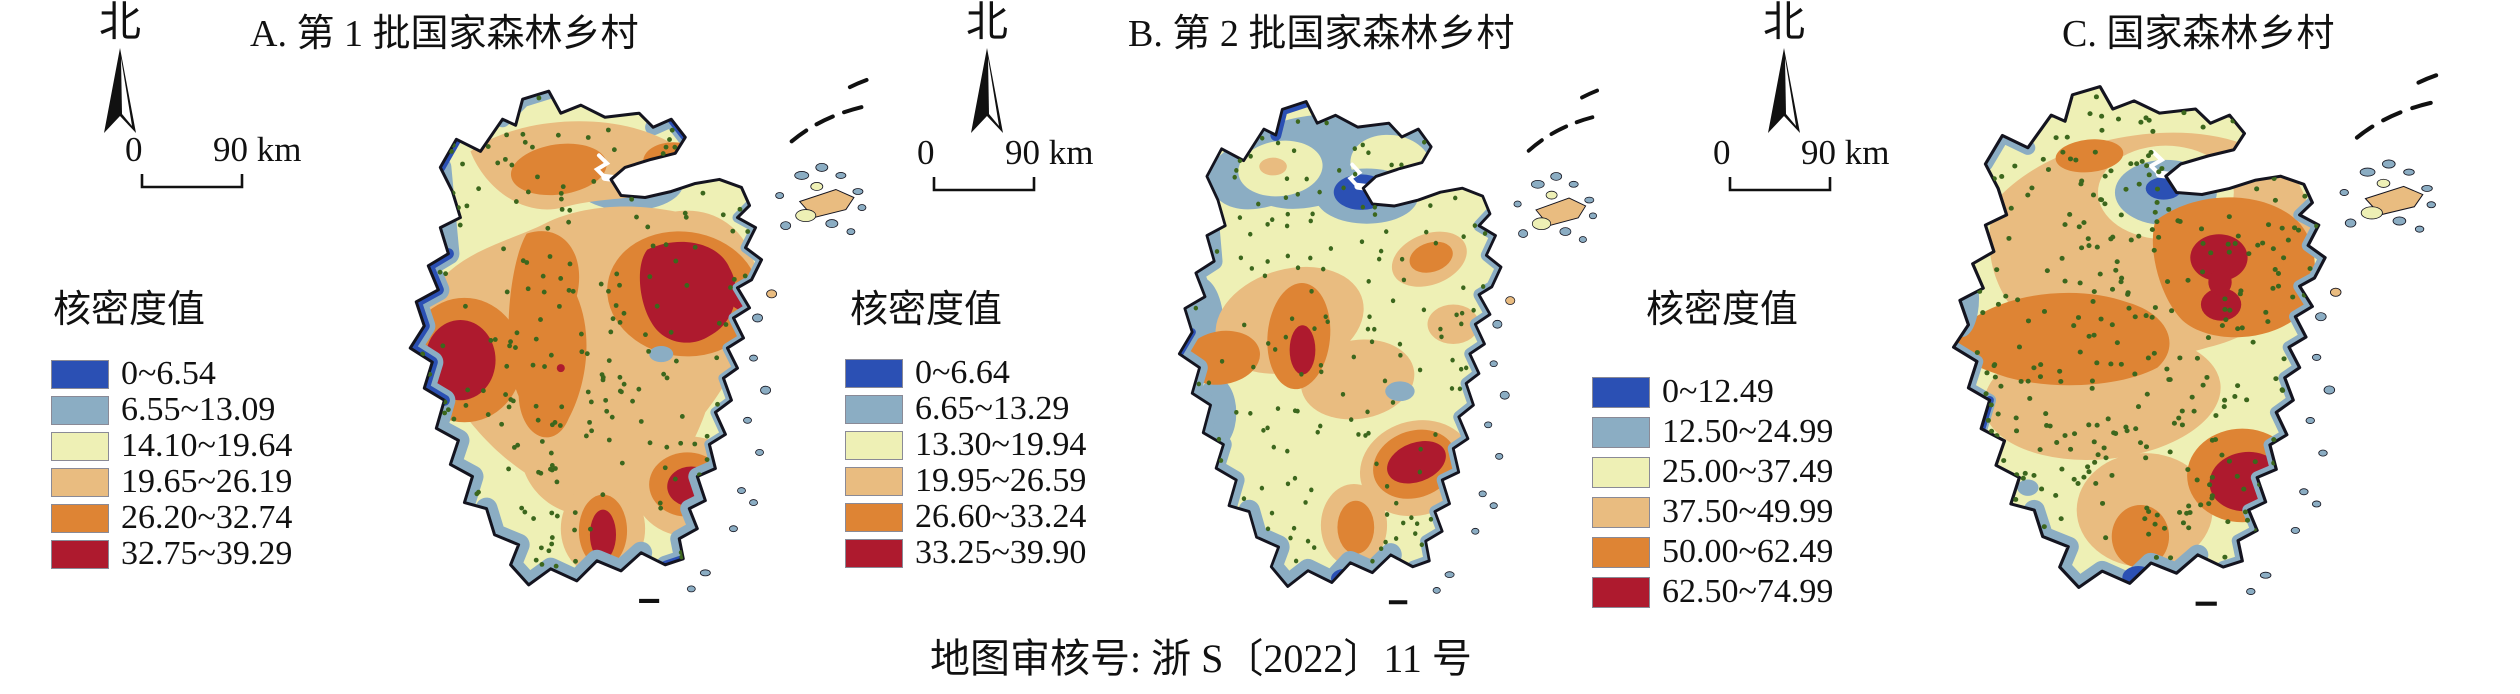 This screenshot has height=694, width=2520. What do you see at coordinates (198, 409) in the screenshot?
I see `legend-range-label: 6.55~13.09` at bounding box center [198, 409].